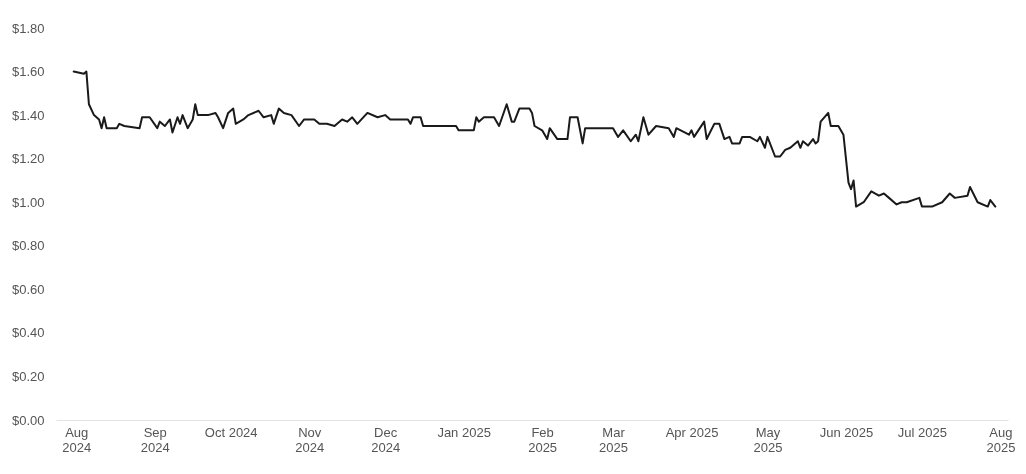 This screenshot has height=474, width=1026. I want to click on x-tick-label: Apr 2025, so click(692, 432).